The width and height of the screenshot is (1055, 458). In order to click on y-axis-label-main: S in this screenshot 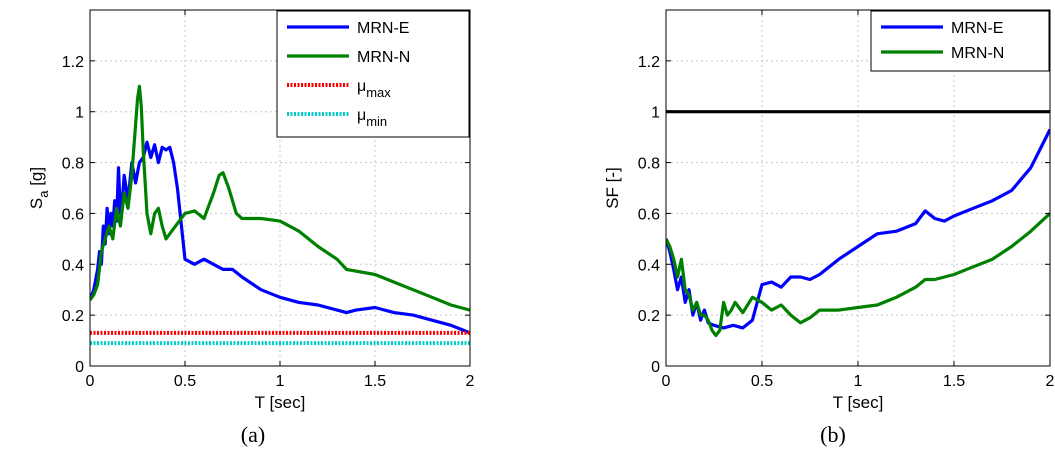, I will do `click(36, 203)`.